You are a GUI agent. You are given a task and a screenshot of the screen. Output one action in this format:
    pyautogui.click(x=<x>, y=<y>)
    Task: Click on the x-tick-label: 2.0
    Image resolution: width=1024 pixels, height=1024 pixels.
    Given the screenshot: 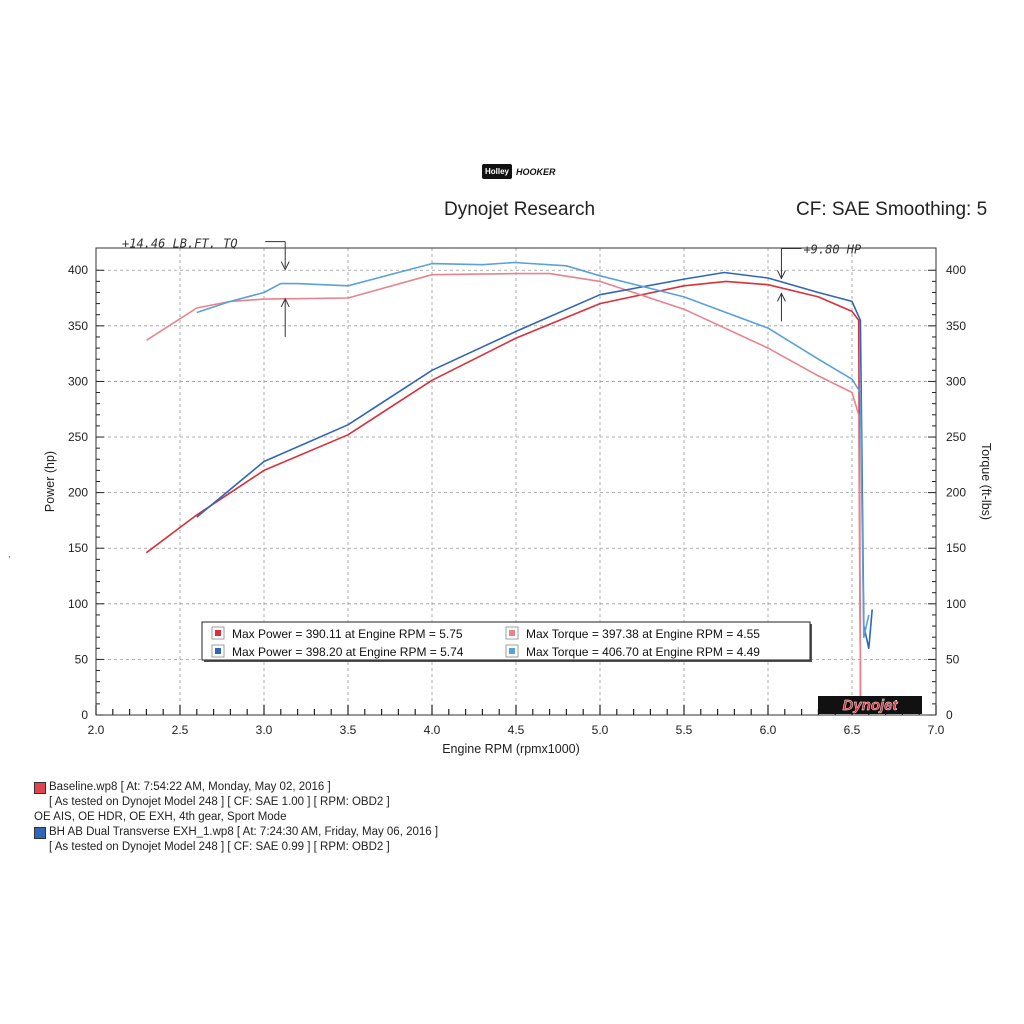 What is the action you would take?
    pyautogui.click(x=96, y=730)
    